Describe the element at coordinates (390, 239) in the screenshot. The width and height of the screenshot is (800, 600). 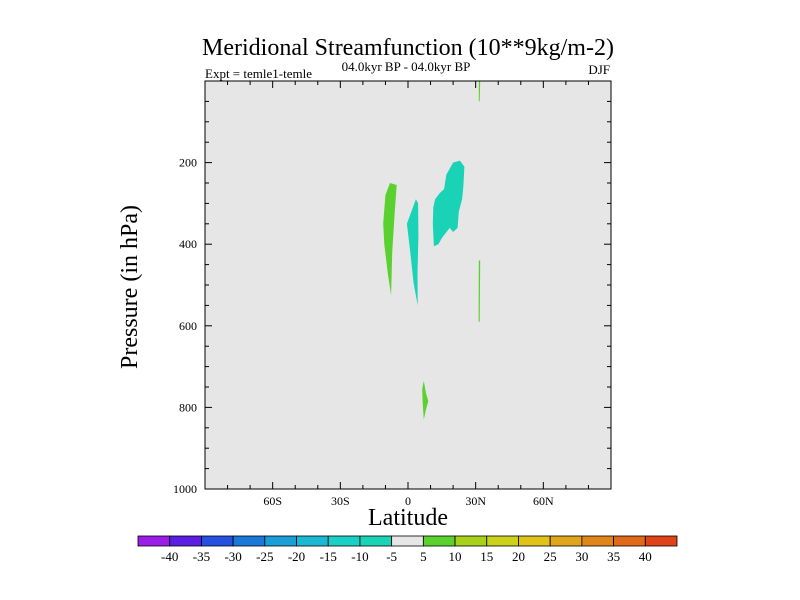
I see `contour-region-positive-5-10-tropical` at that location.